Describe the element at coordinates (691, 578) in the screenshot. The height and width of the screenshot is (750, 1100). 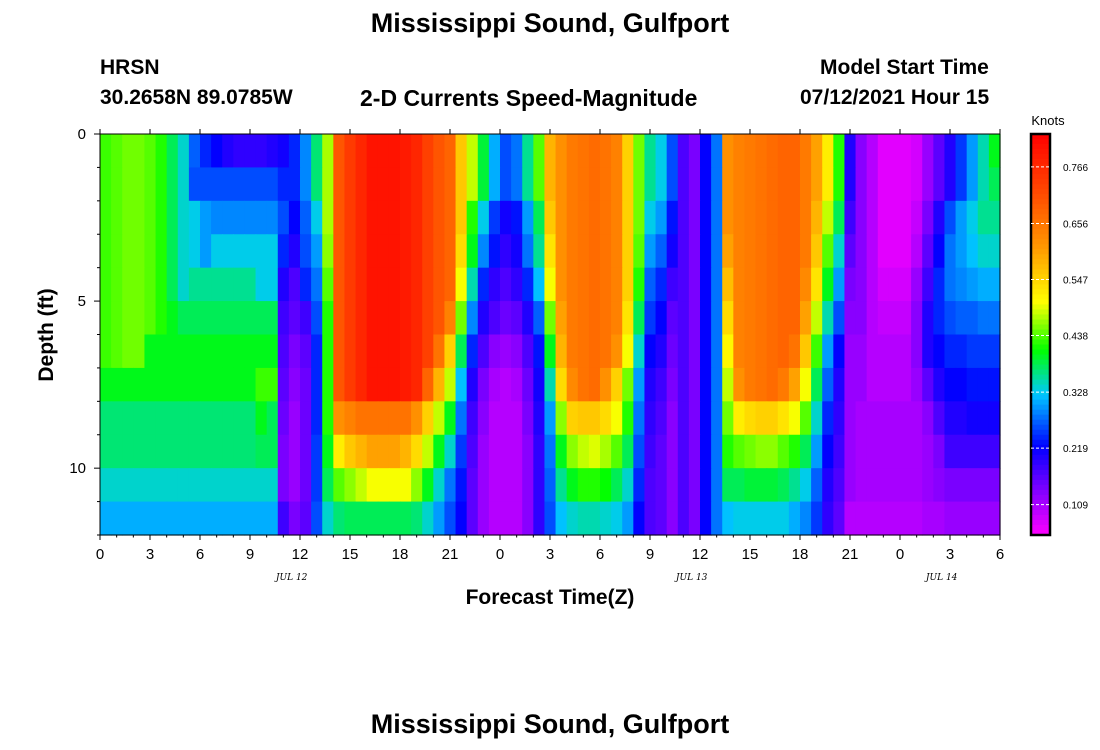
I see `date-label: JUL 13` at that location.